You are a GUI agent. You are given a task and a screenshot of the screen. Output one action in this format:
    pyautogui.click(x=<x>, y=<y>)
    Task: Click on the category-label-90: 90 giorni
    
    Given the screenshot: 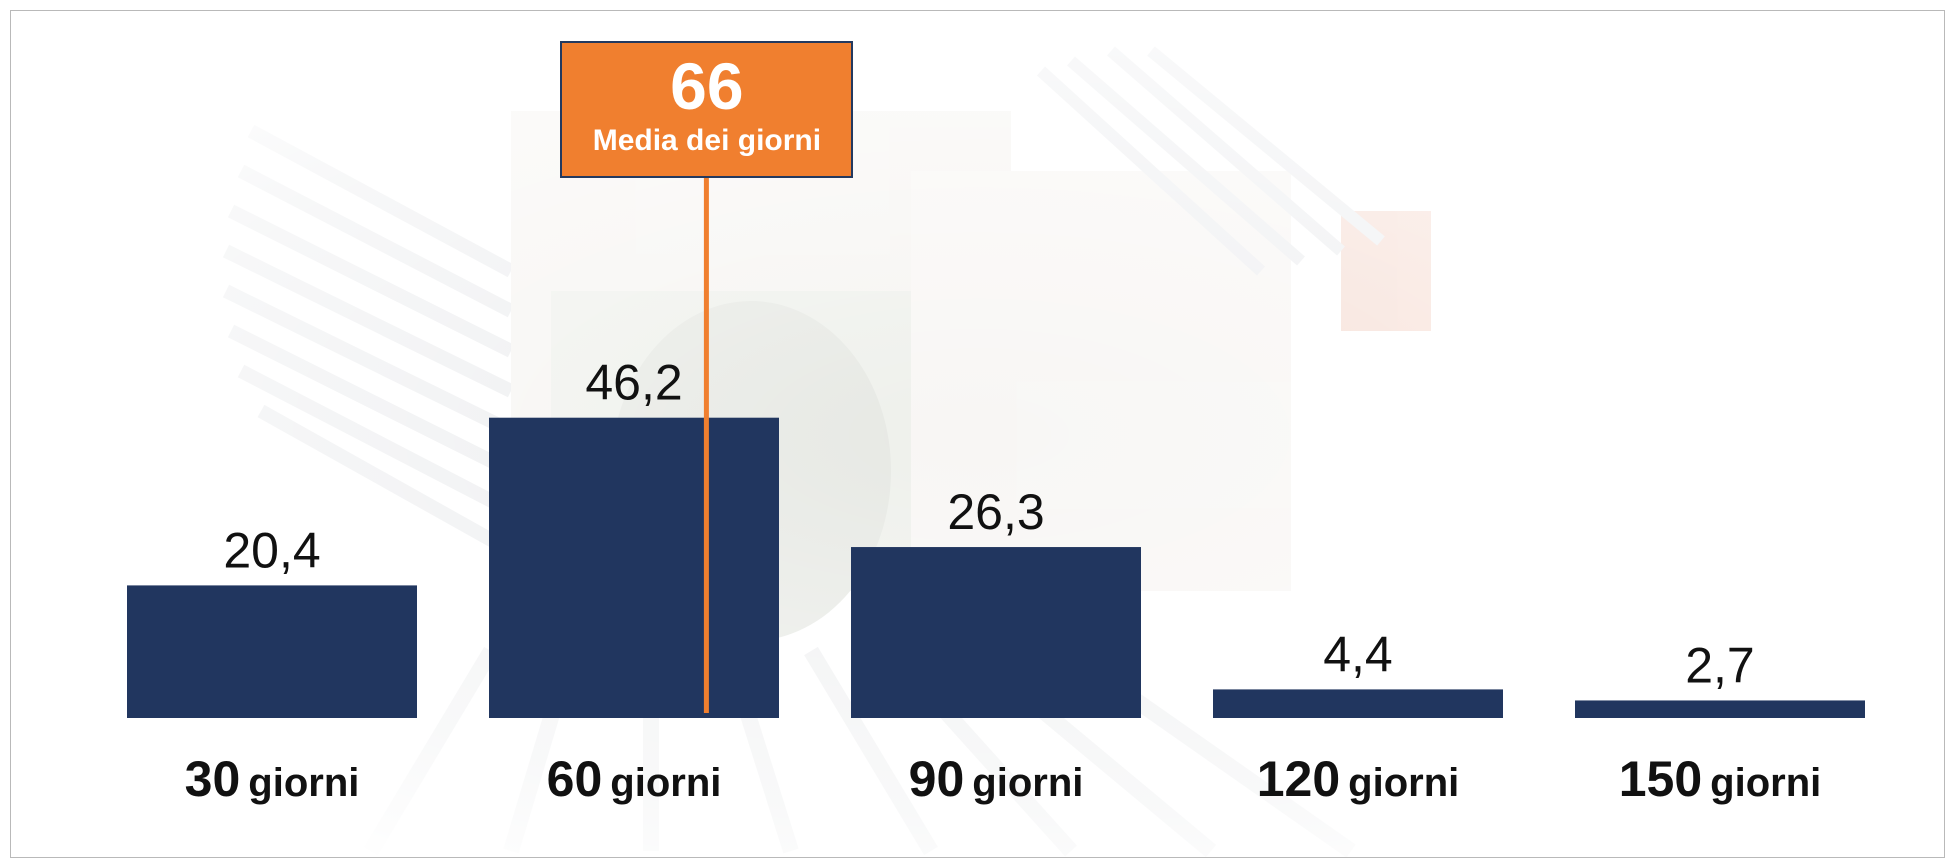 What is the action you would take?
    pyautogui.click(x=996, y=779)
    